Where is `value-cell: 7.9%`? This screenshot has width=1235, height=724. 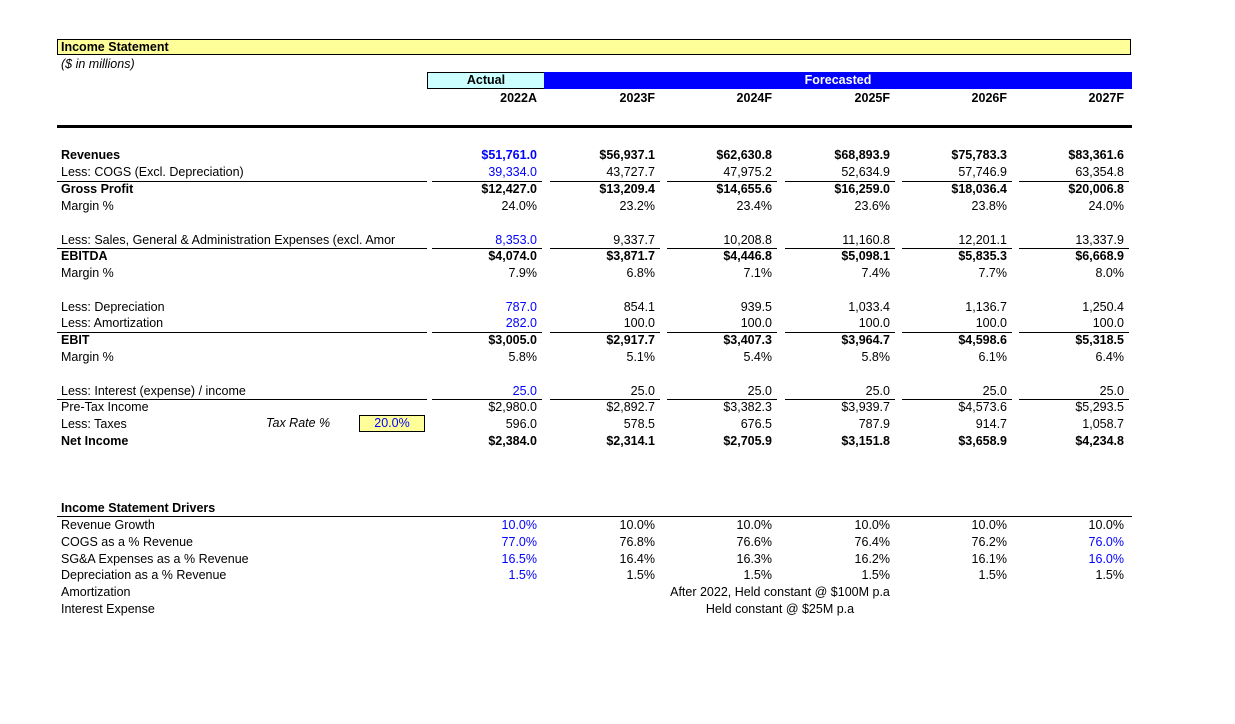
value-cell: 7.9% is located at coordinates (523, 273).